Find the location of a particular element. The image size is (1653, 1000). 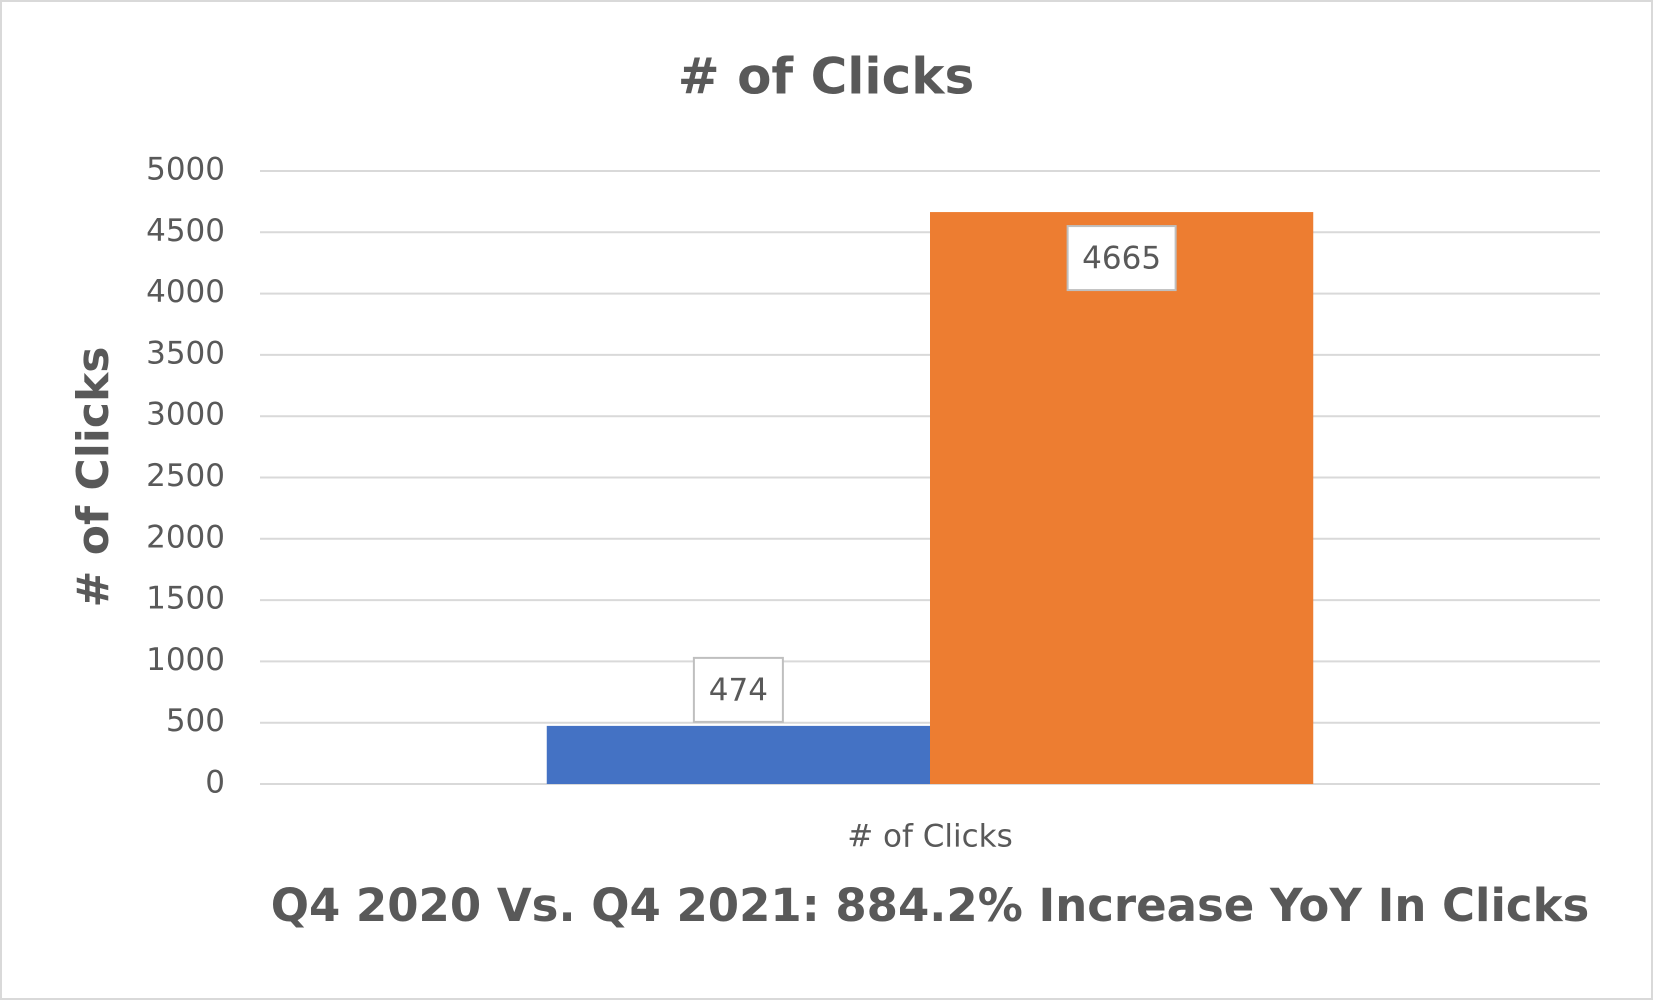

x-tick-label: # of Clicks is located at coordinates (930, 837).